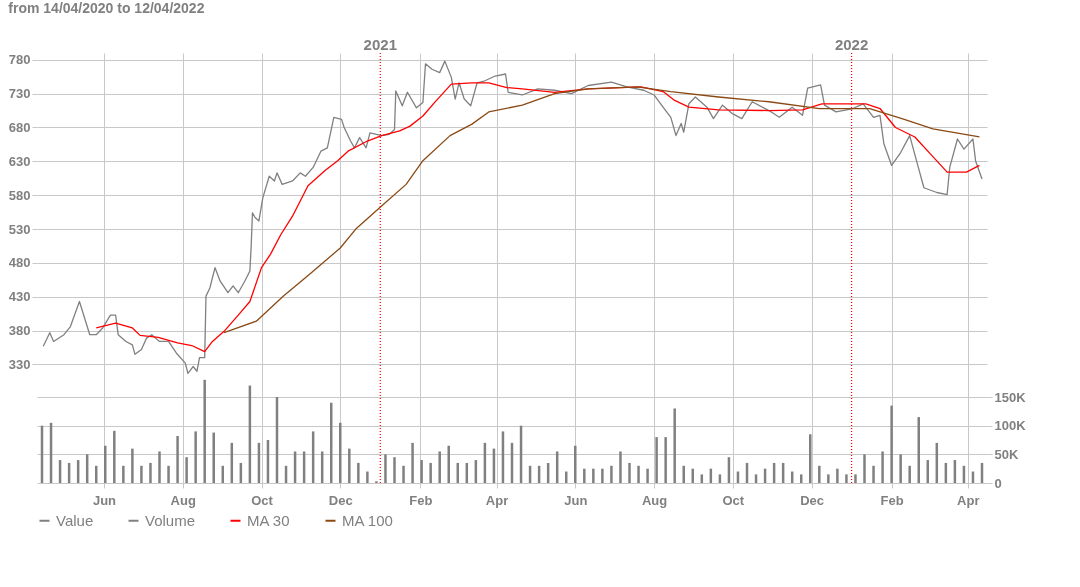 This screenshot has width=1080, height=587. What do you see at coordinates (19, 94) in the screenshot?
I see `y-tick-label: 730` at bounding box center [19, 94].